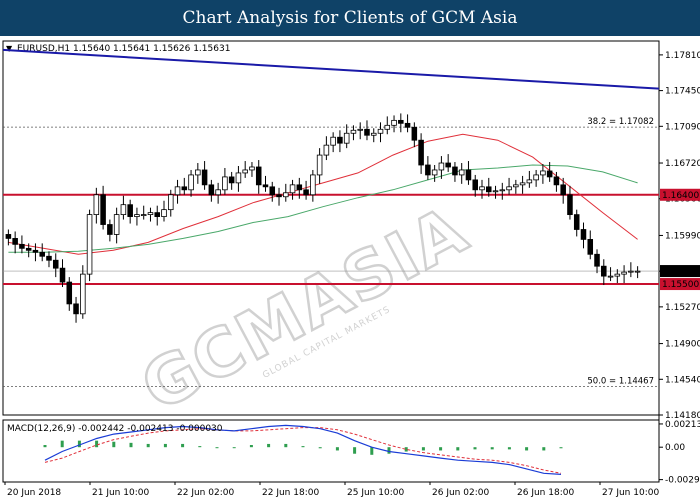 The width and height of the screenshot is (700, 500). I want to click on x-tick-label: 22 Jun 18:00, so click(290, 493).